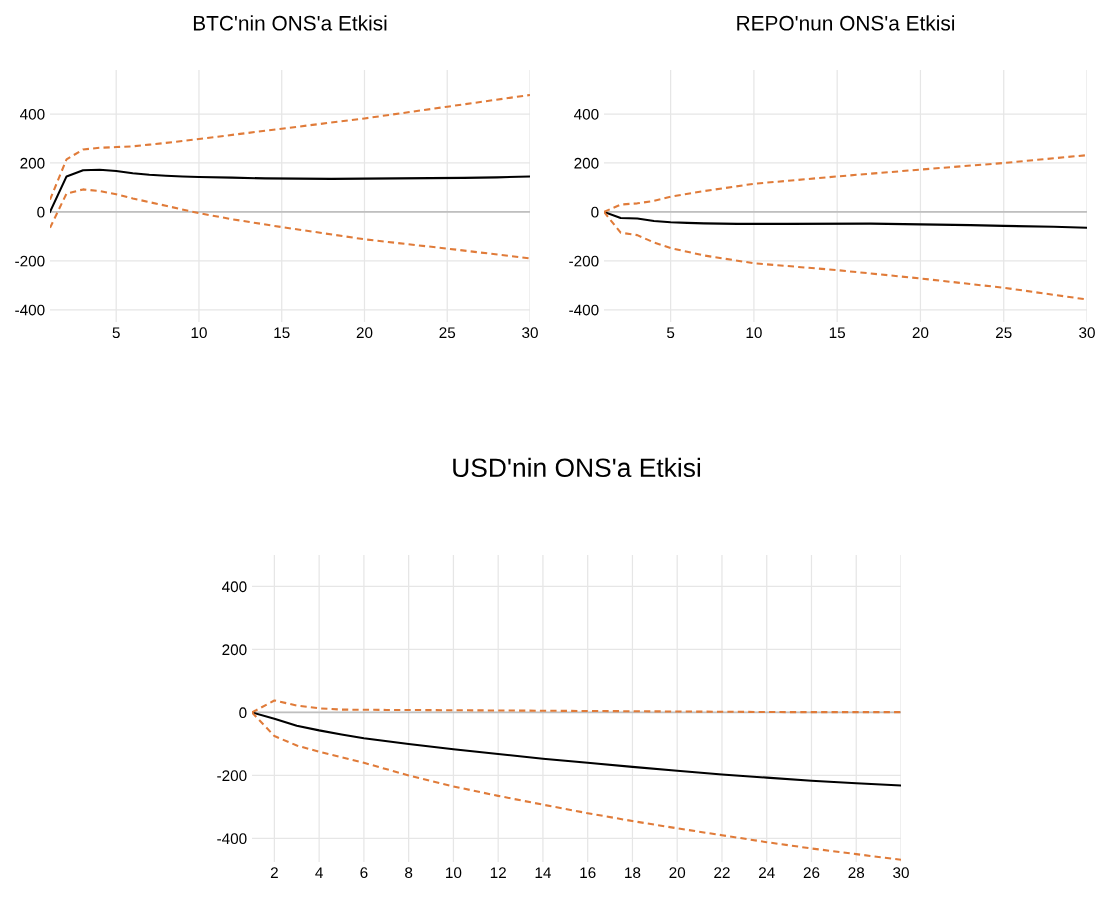  Describe the element at coordinates (811, 873) in the screenshot. I see `x-tick-label: 26` at that location.